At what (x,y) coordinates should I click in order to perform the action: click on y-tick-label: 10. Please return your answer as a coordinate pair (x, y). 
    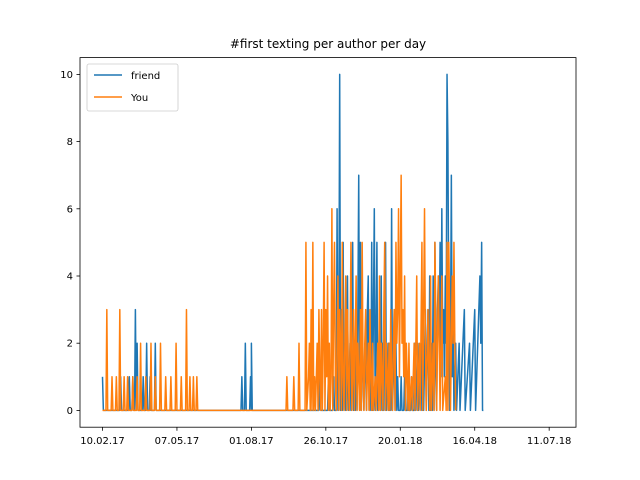
    Looking at the image, I should click on (66, 75).